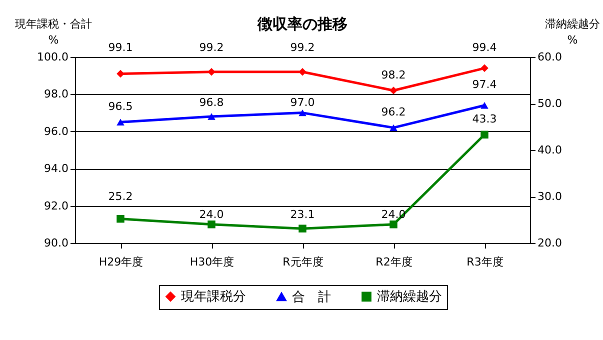 The width and height of the screenshot is (603, 340). Describe the element at coordinates (211, 103) in the screenshot. I see `data-label: 96.8` at that location.